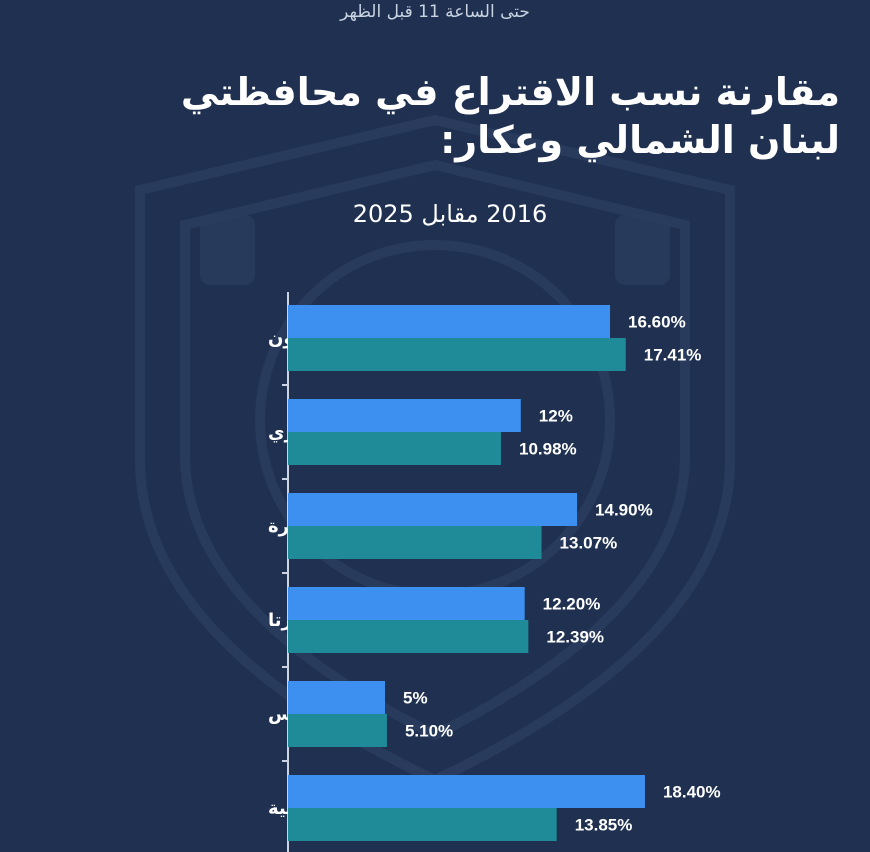  I want to click on time-note: حتى الساعة 11 قبل الظهر, so click(435, 12).